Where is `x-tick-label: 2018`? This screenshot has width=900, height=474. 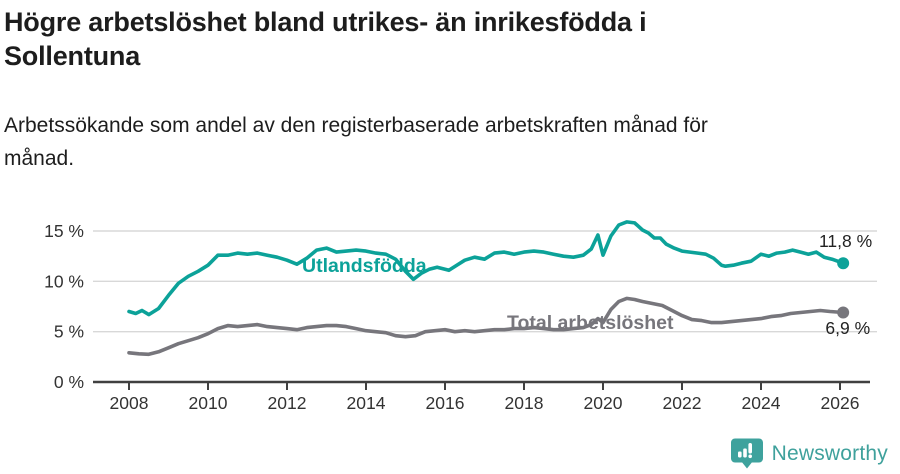
x-tick-label: 2018 is located at coordinates (524, 403).